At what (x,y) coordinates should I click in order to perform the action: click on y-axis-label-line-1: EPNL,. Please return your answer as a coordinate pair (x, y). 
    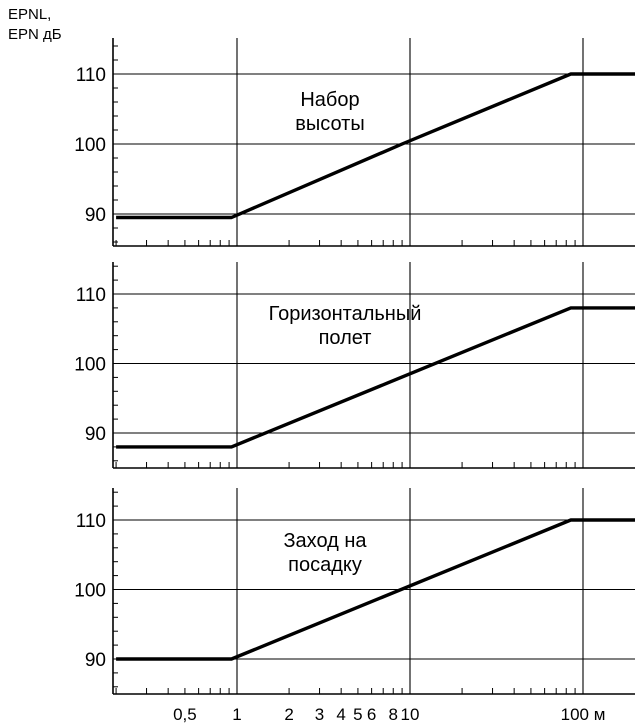
    Looking at the image, I should click on (29, 14).